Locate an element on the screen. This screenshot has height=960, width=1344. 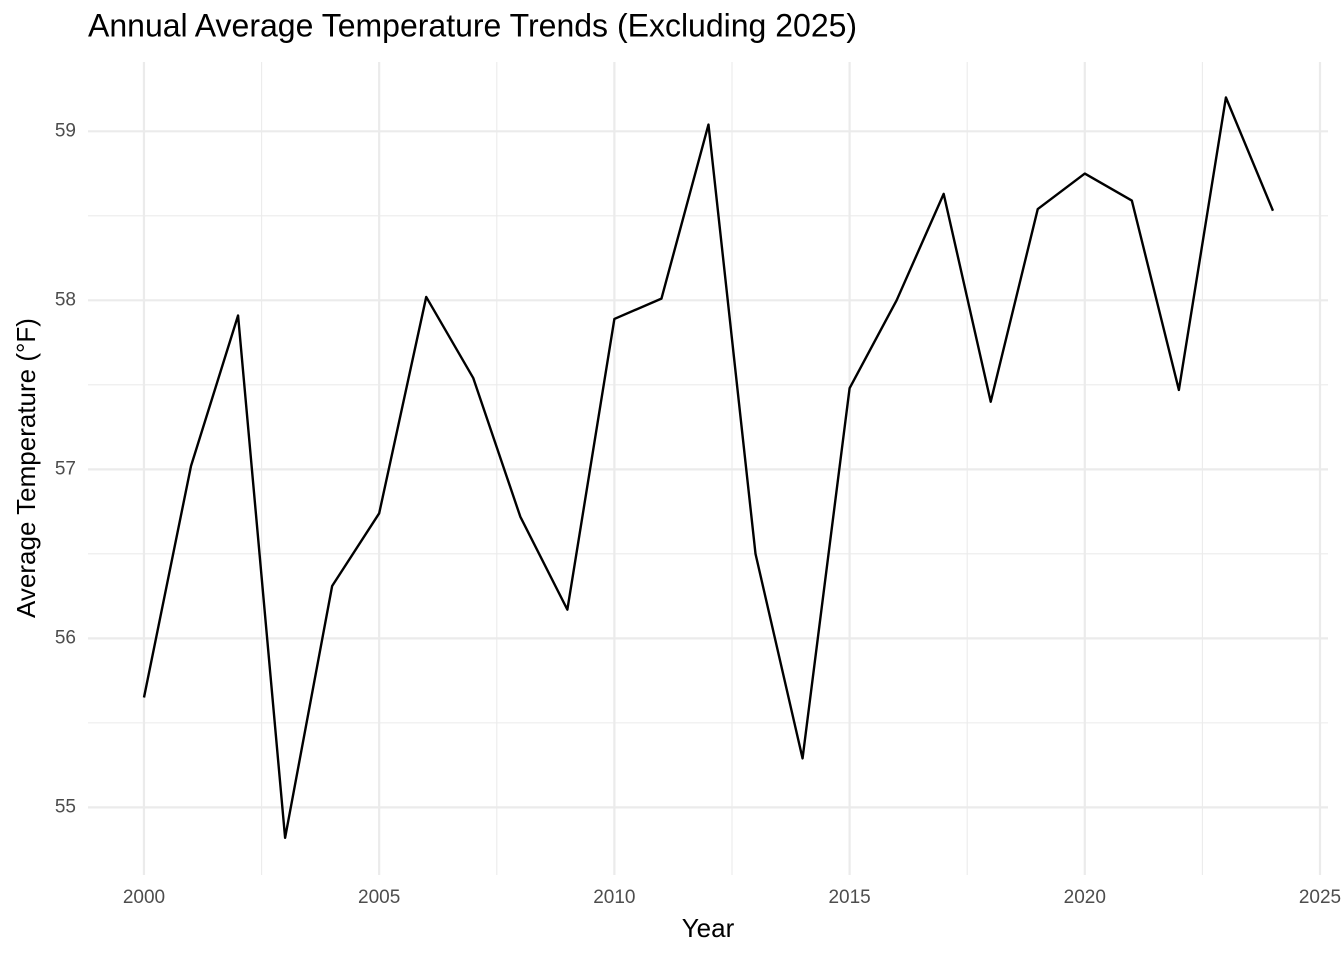
y-tick-label: 57 is located at coordinates (65, 468).